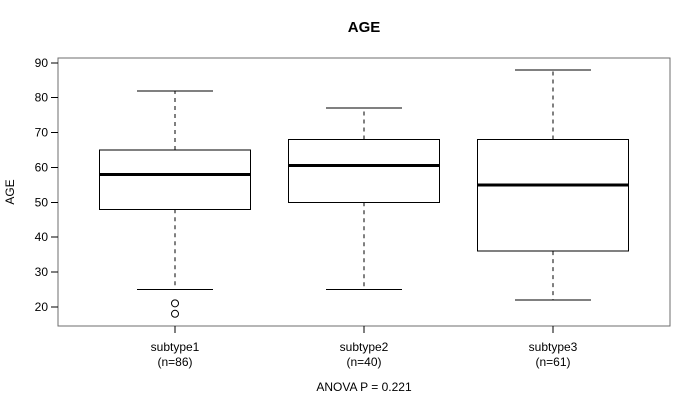 The width and height of the screenshot is (700, 400). I want to click on group-n: (n=61), so click(553, 362).